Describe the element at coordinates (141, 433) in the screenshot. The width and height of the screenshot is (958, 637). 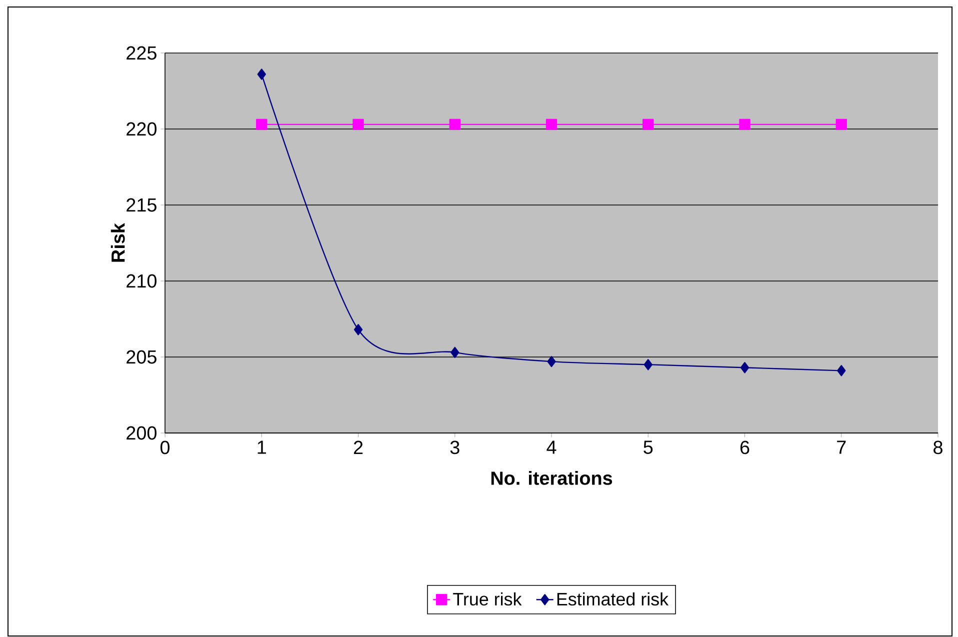
I see `y-tick-label: 200` at that location.